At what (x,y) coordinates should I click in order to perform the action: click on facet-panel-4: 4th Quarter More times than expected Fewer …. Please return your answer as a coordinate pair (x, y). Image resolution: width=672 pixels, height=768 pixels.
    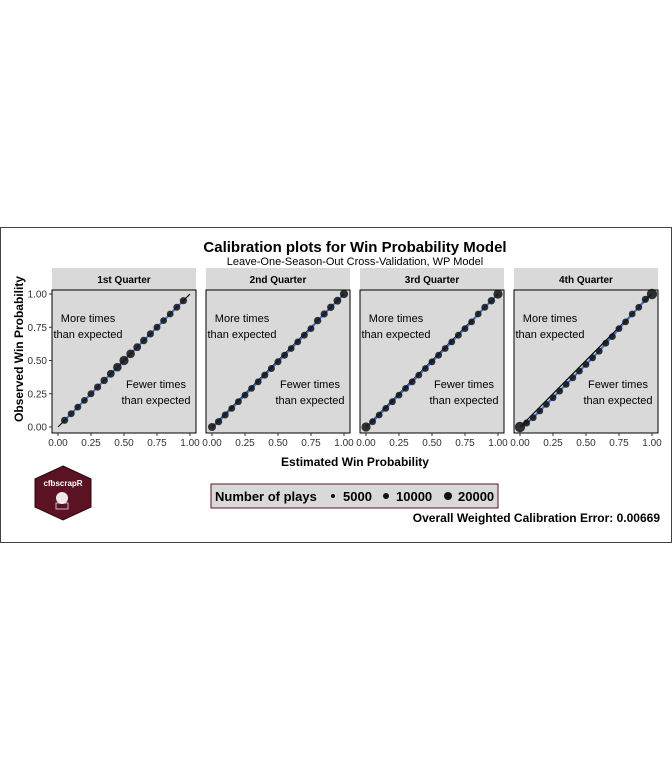
    Looking at the image, I should click on (586, 358).